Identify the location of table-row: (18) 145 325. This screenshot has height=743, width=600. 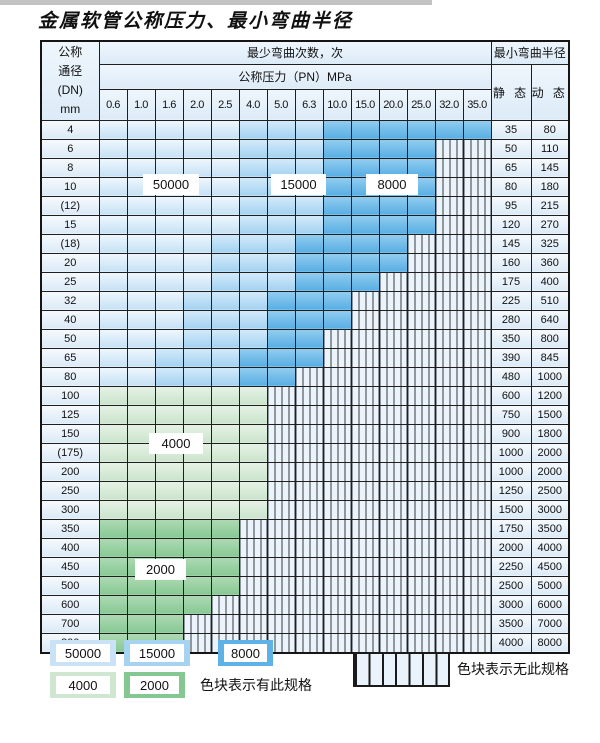
(305, 243).